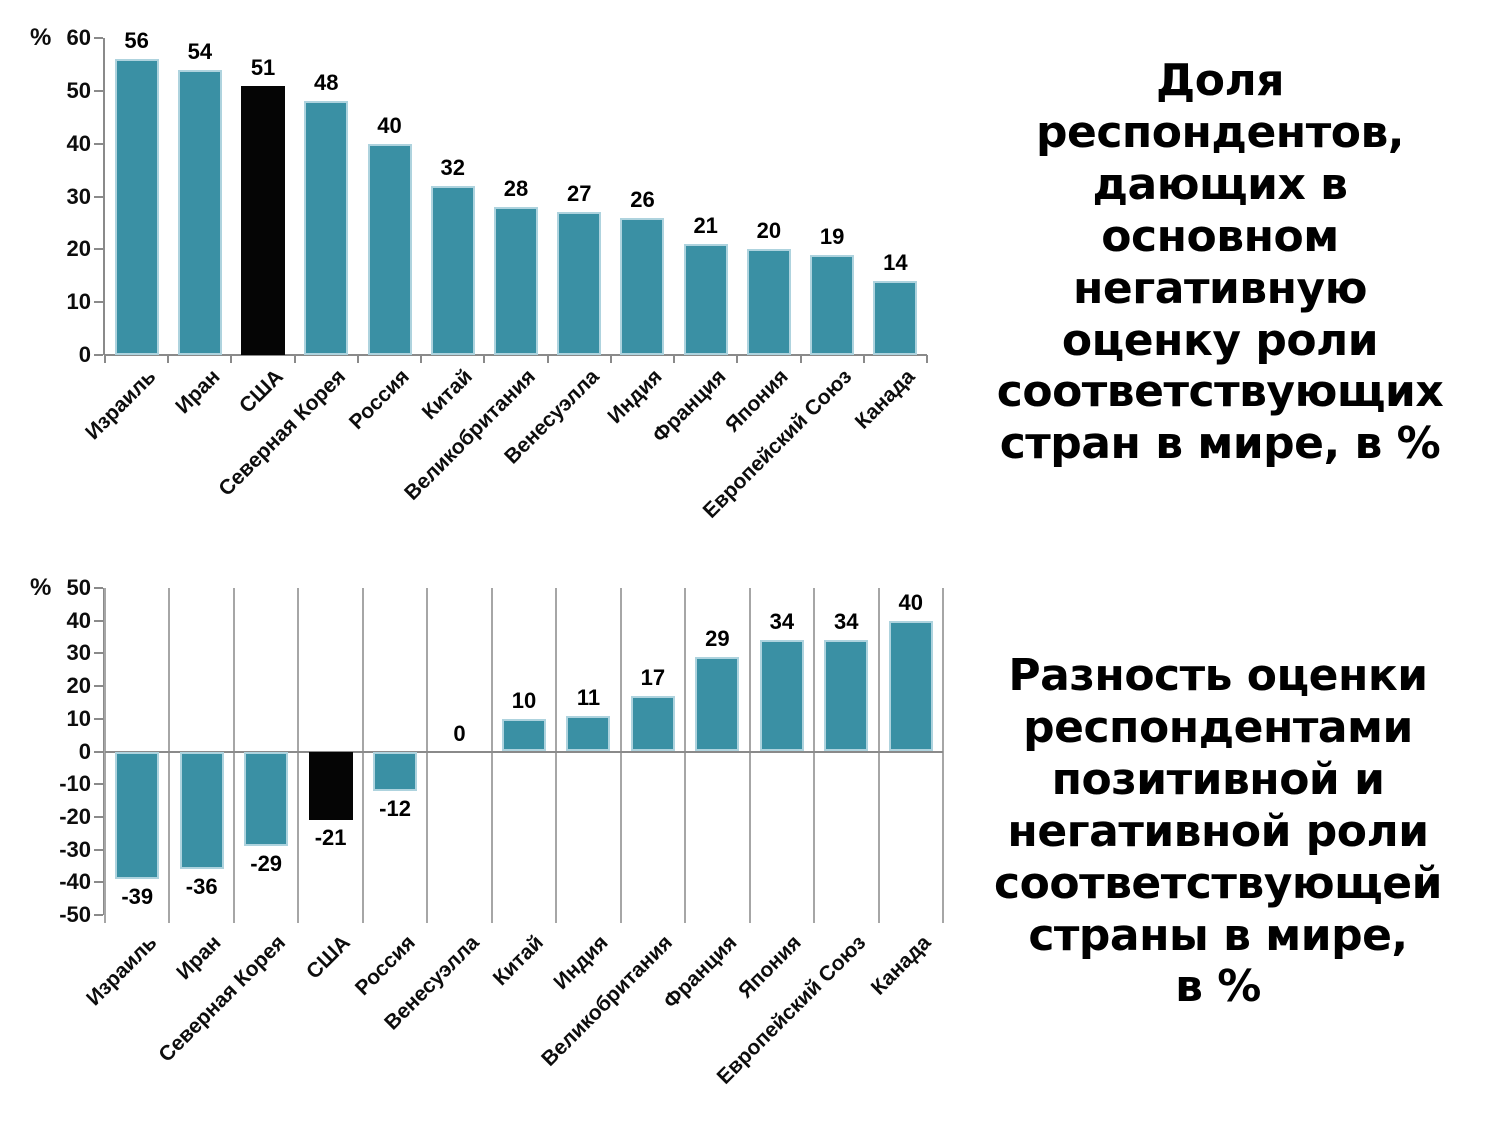 Image resolution: width=1500 pixels, height=1125 pixels. I want to click on y-axis-unit: %, so click(41, 37).